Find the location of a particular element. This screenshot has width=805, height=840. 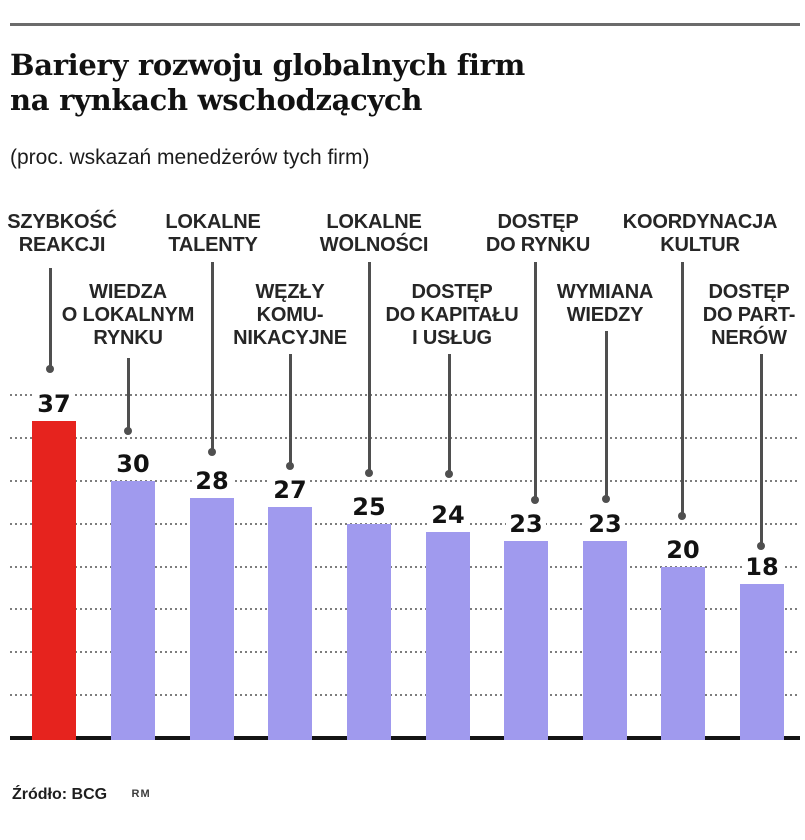

bar-label-line: RYNKU is located at coordinates (128, 338).